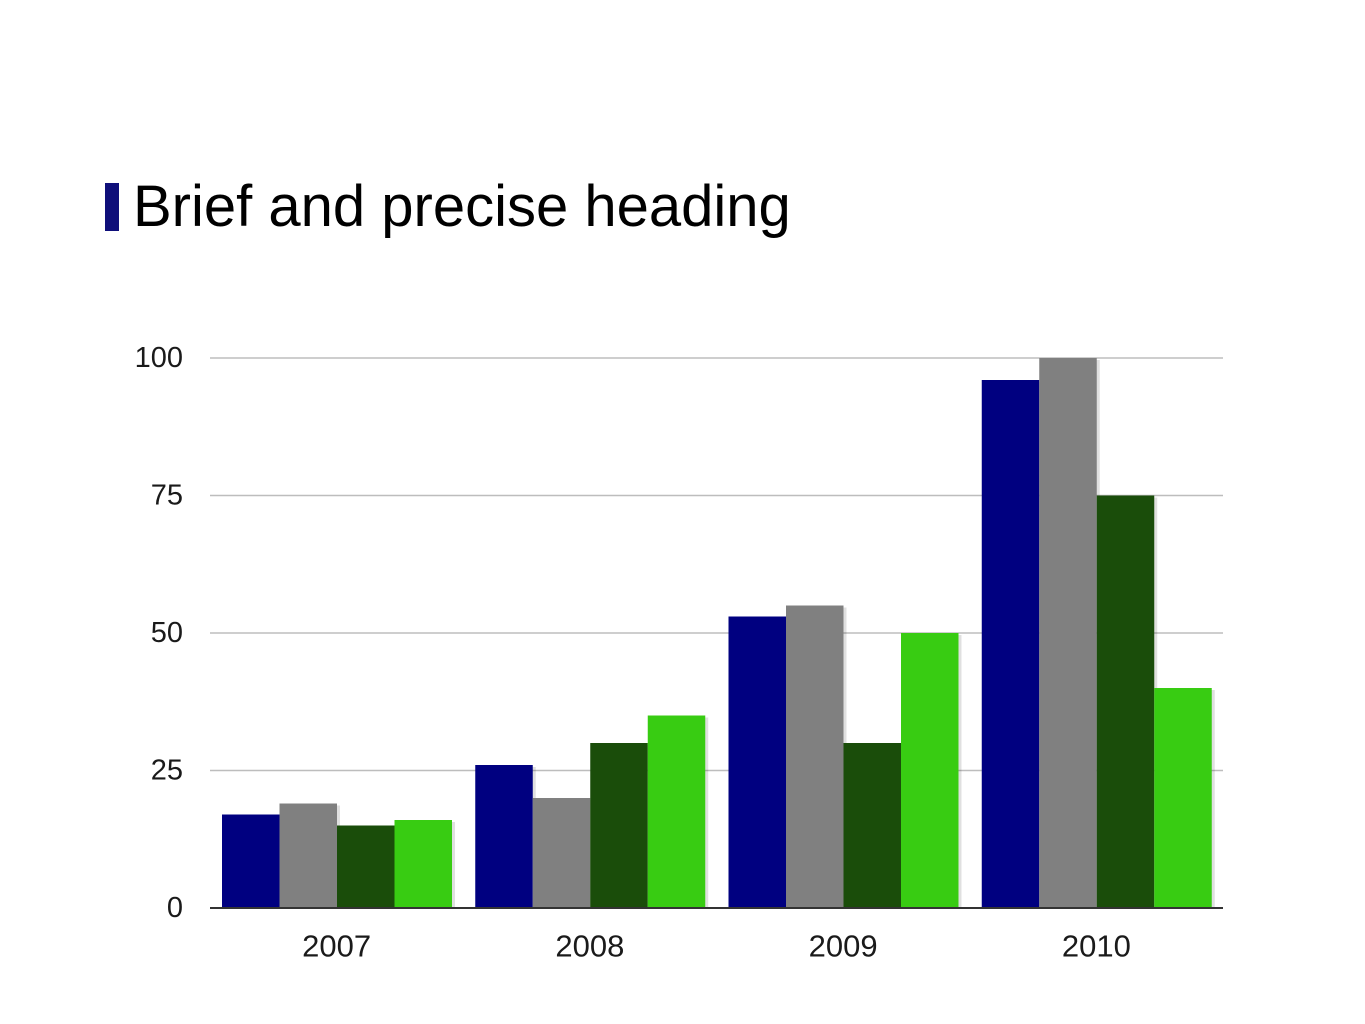 Image resolution: width=1365 pixels, height=1024 pixels. I want to click on x-axis-labels: 2007 2008 2009 2010, so click(716, 946).